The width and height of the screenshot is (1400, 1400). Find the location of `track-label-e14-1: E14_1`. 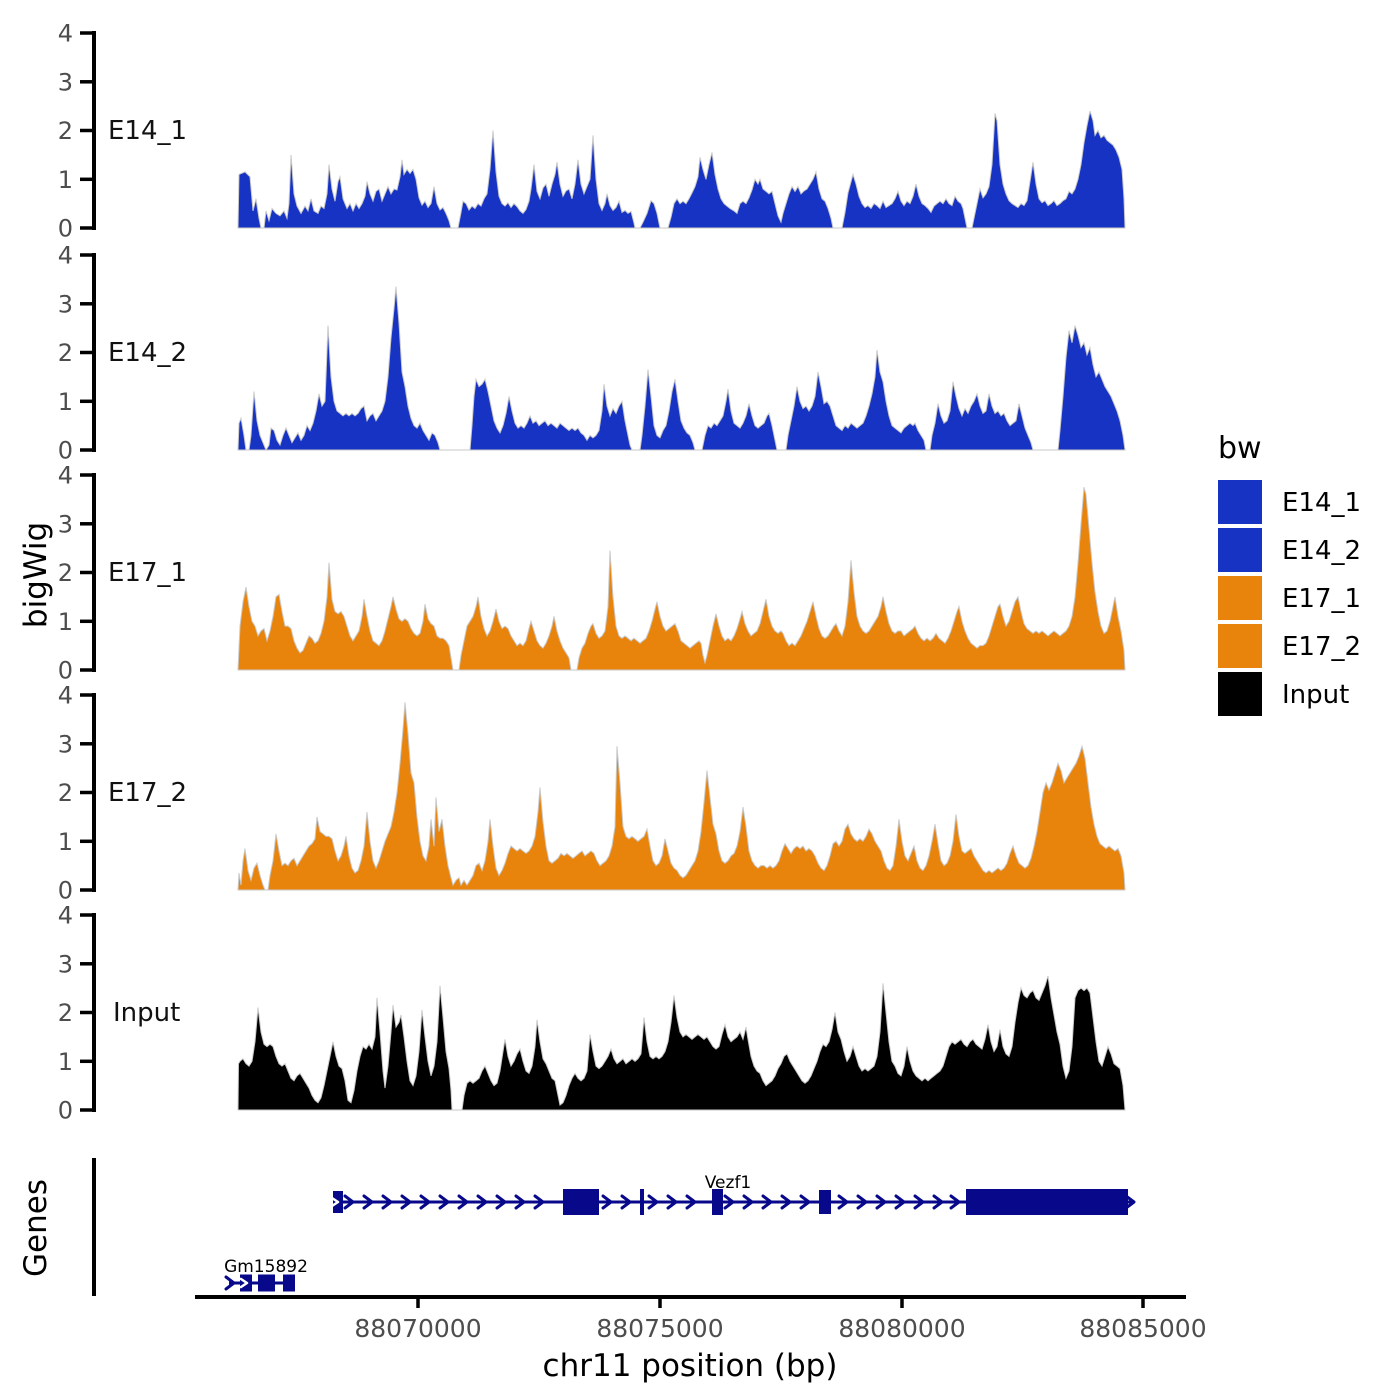

track-label-e14-1: E14_1 is located at coordinates (147, 131).